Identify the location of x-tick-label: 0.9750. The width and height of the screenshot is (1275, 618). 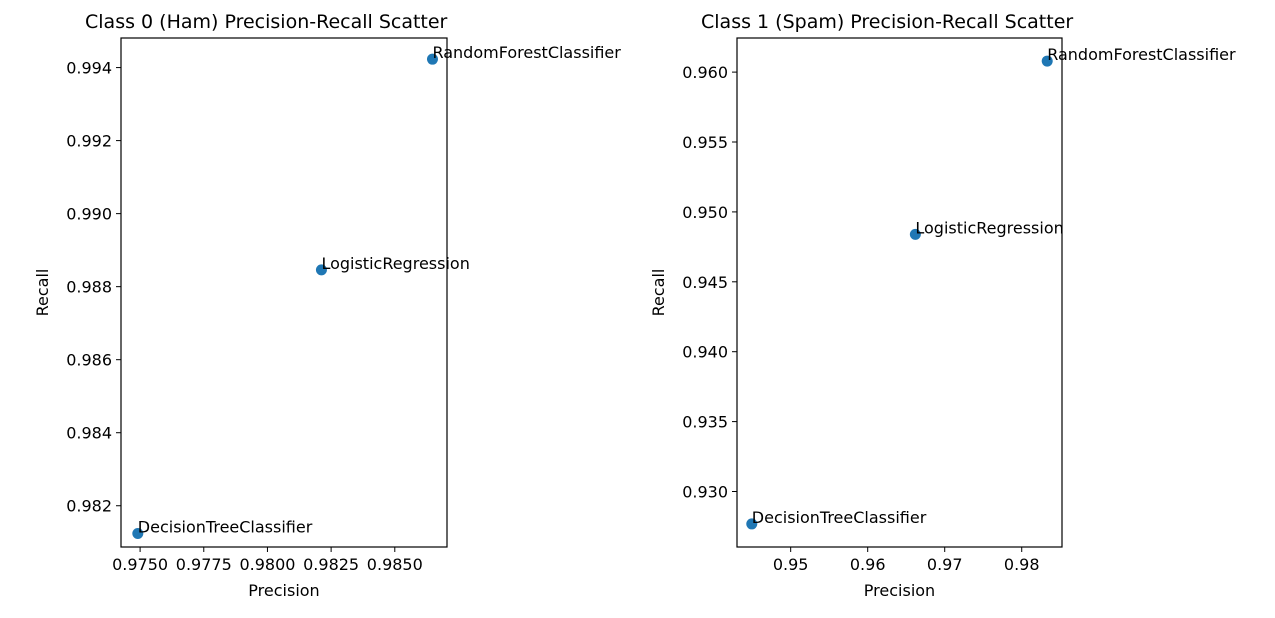
(140, 564).